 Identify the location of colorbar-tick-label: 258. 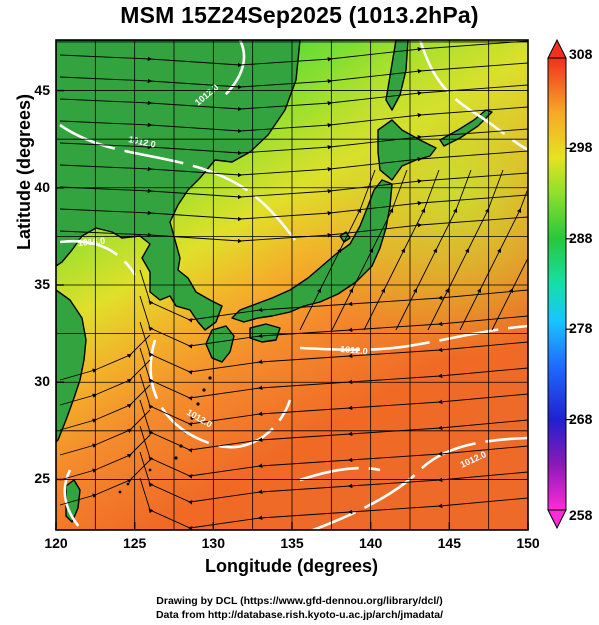
(581, 515).